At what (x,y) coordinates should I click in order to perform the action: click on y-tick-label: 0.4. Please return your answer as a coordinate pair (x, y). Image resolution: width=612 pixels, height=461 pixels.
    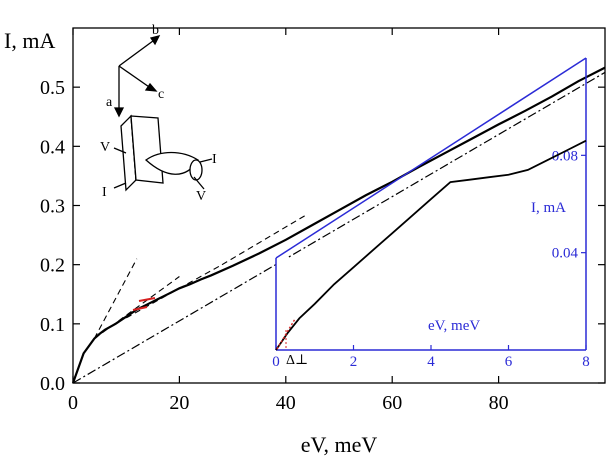
    Looking at the image, I should click on (52, 147).